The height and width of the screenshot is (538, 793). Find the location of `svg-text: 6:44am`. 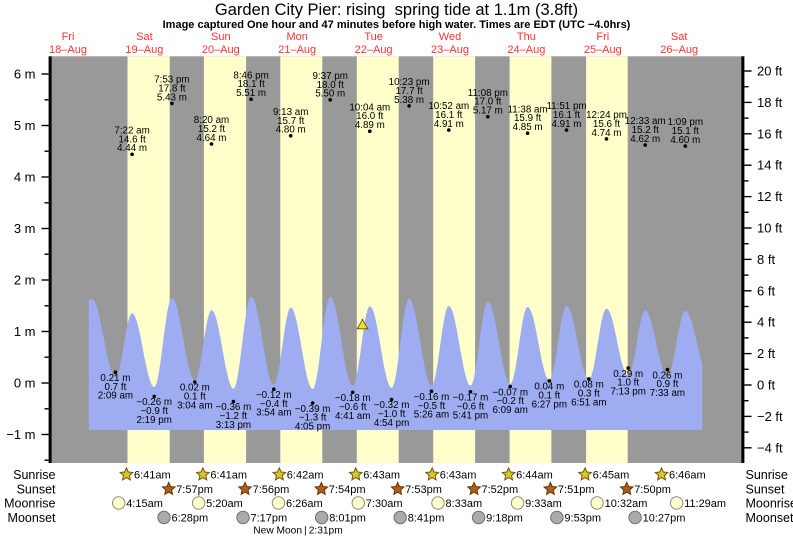

svg-text: 6:44am is located at coordinates (534, 476).